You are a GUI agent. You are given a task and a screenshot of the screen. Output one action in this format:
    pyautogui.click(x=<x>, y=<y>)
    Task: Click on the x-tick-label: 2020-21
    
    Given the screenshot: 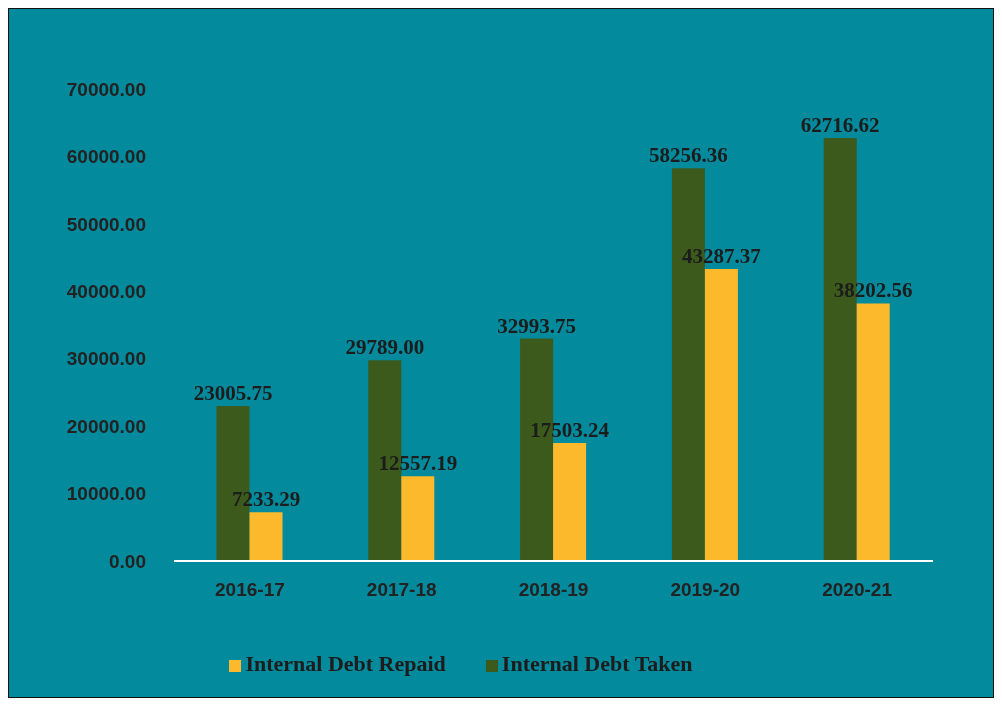 What is the action you would take?
    pyautogui.click(x=857, y=590)
    